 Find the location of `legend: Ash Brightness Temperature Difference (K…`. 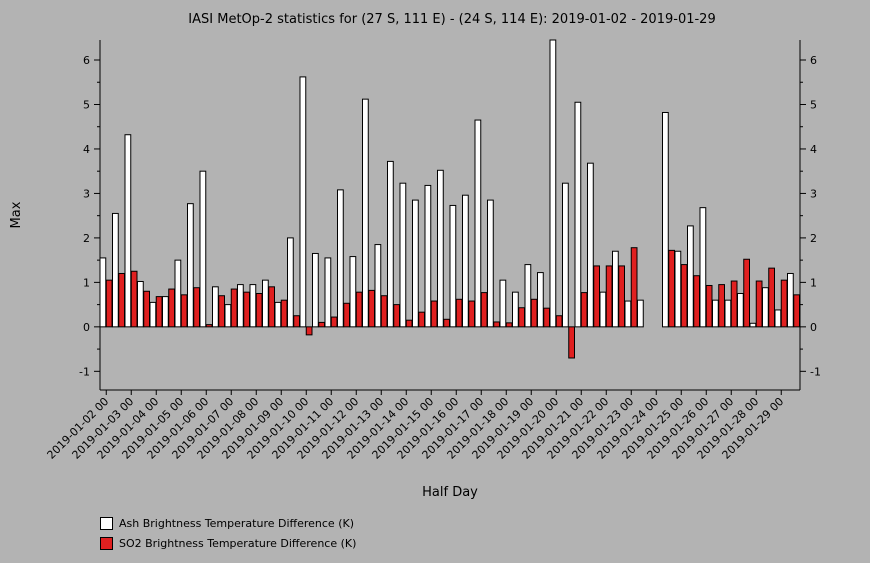

legend: Ash Brightness Temperature Difference (K… is located at coordinates (228, 533).